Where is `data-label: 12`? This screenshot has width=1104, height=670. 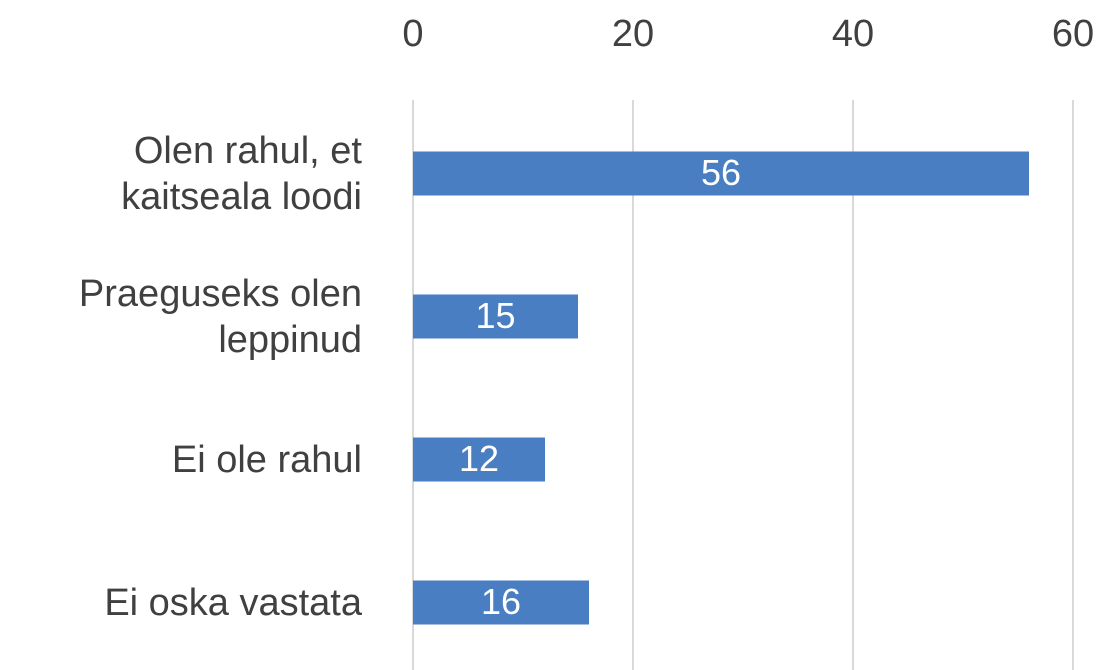
data-label: 12 is located at coordinates (479, 458).